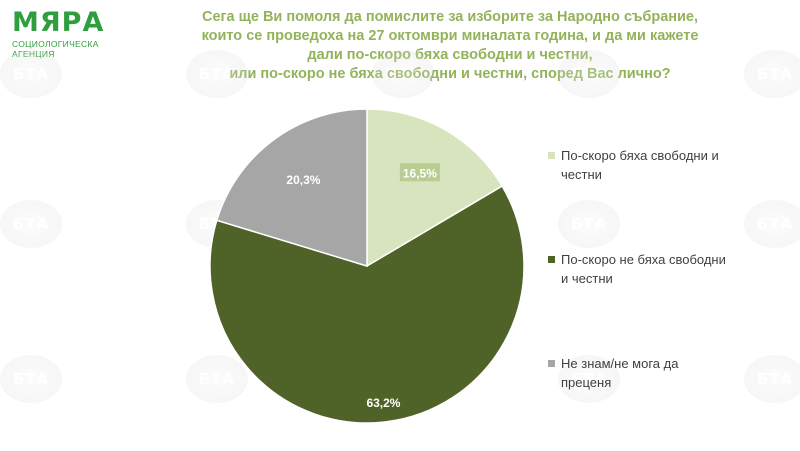  I want to click on data-label: 16,5%, so click(419, 172).